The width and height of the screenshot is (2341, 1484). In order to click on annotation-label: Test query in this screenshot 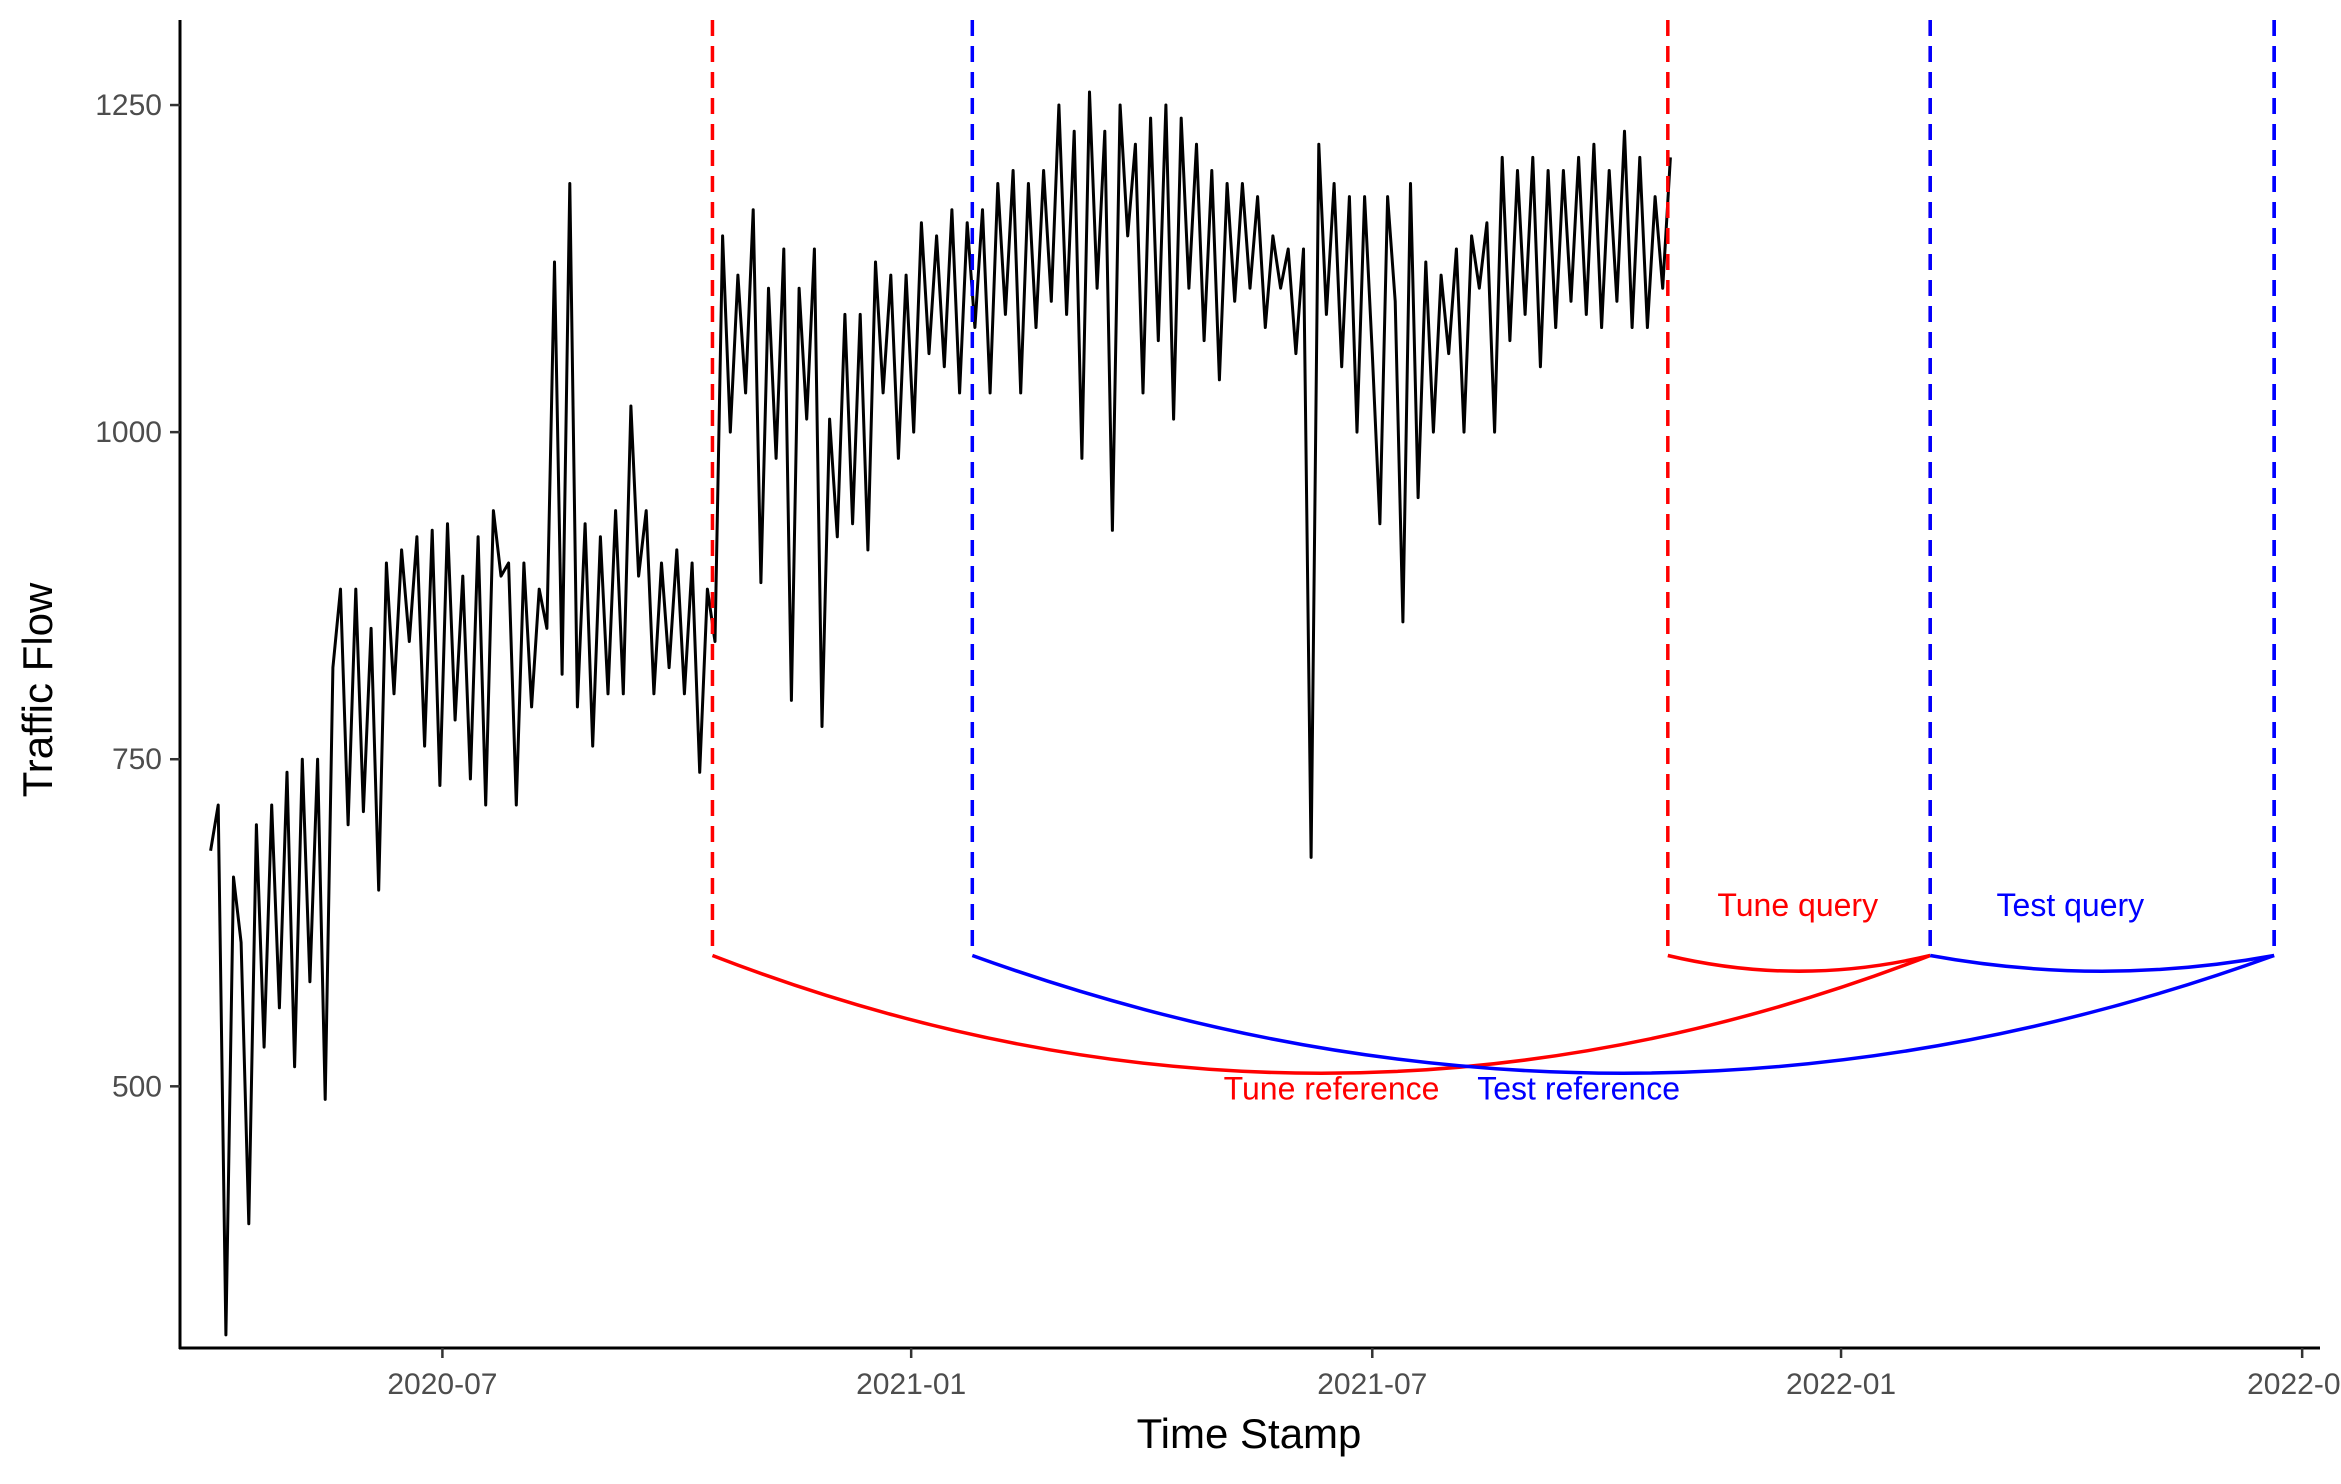, I will do `click(2071, 905)`.